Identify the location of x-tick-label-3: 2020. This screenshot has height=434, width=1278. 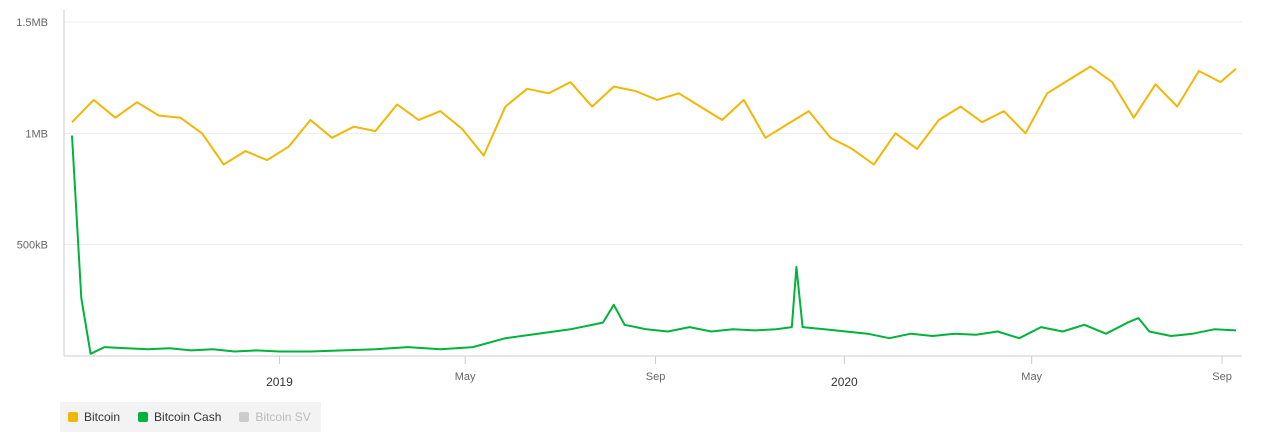
(844, 382).